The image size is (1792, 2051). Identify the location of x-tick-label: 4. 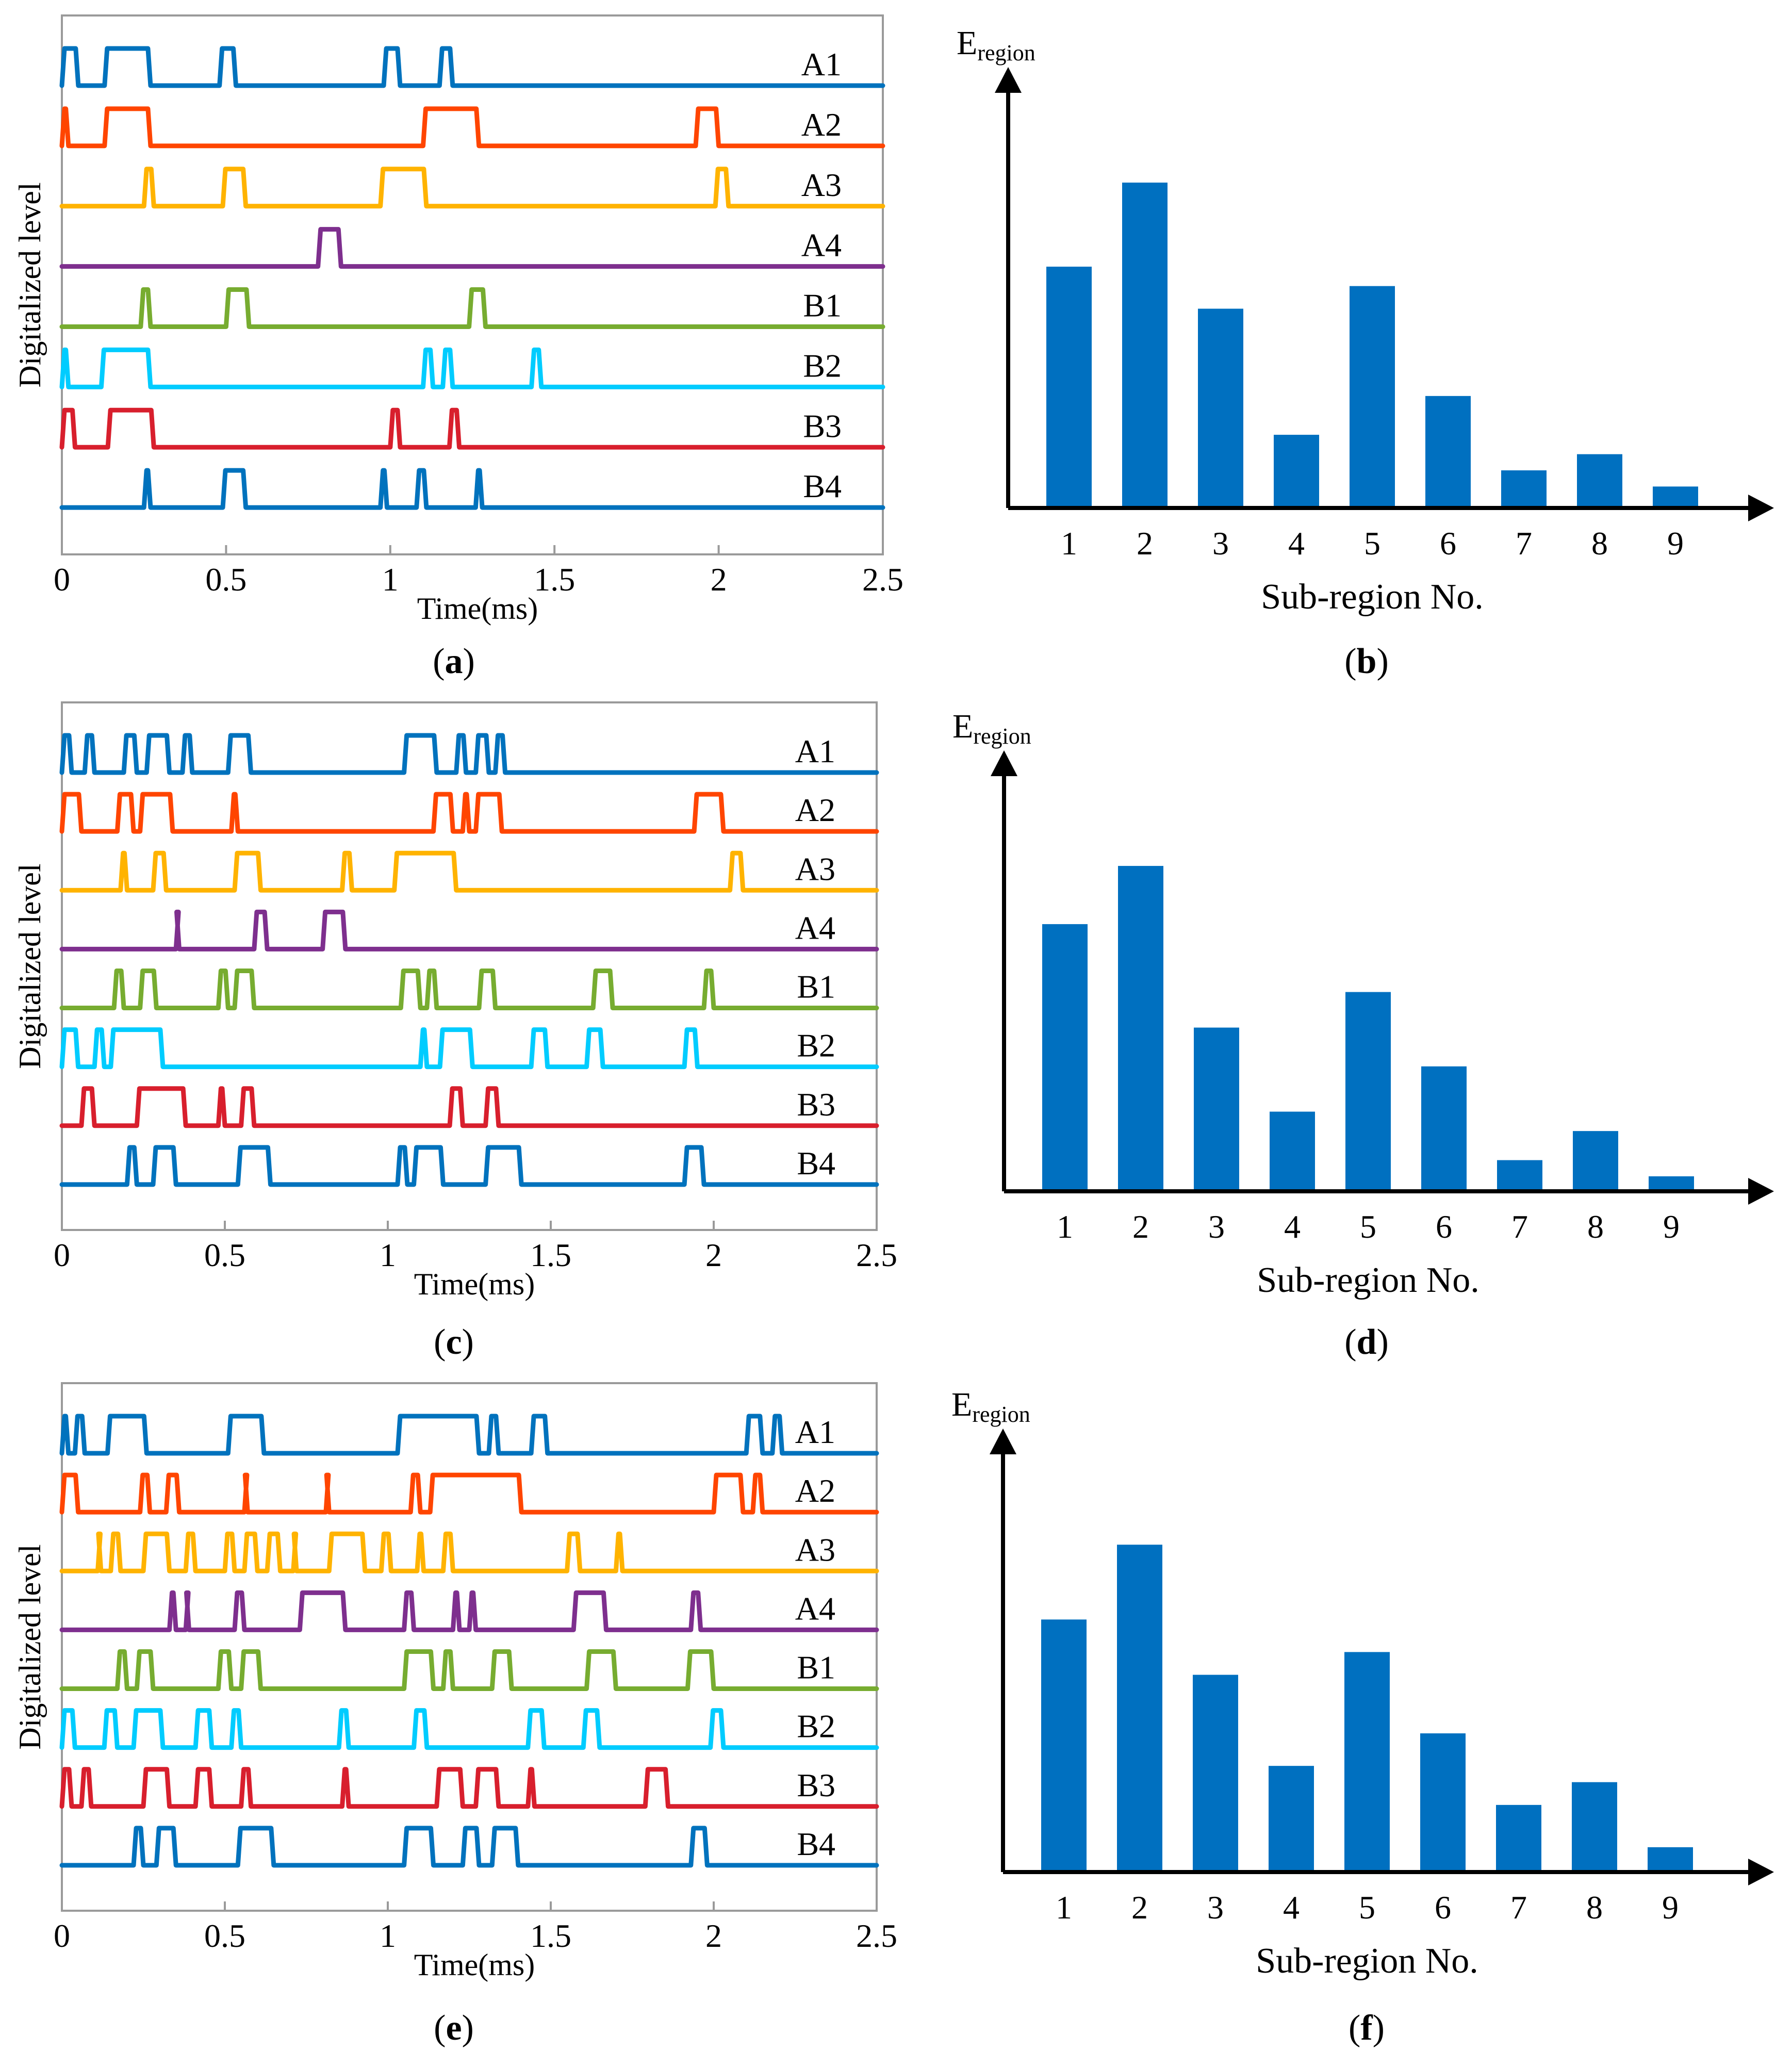
(1291, 1907).